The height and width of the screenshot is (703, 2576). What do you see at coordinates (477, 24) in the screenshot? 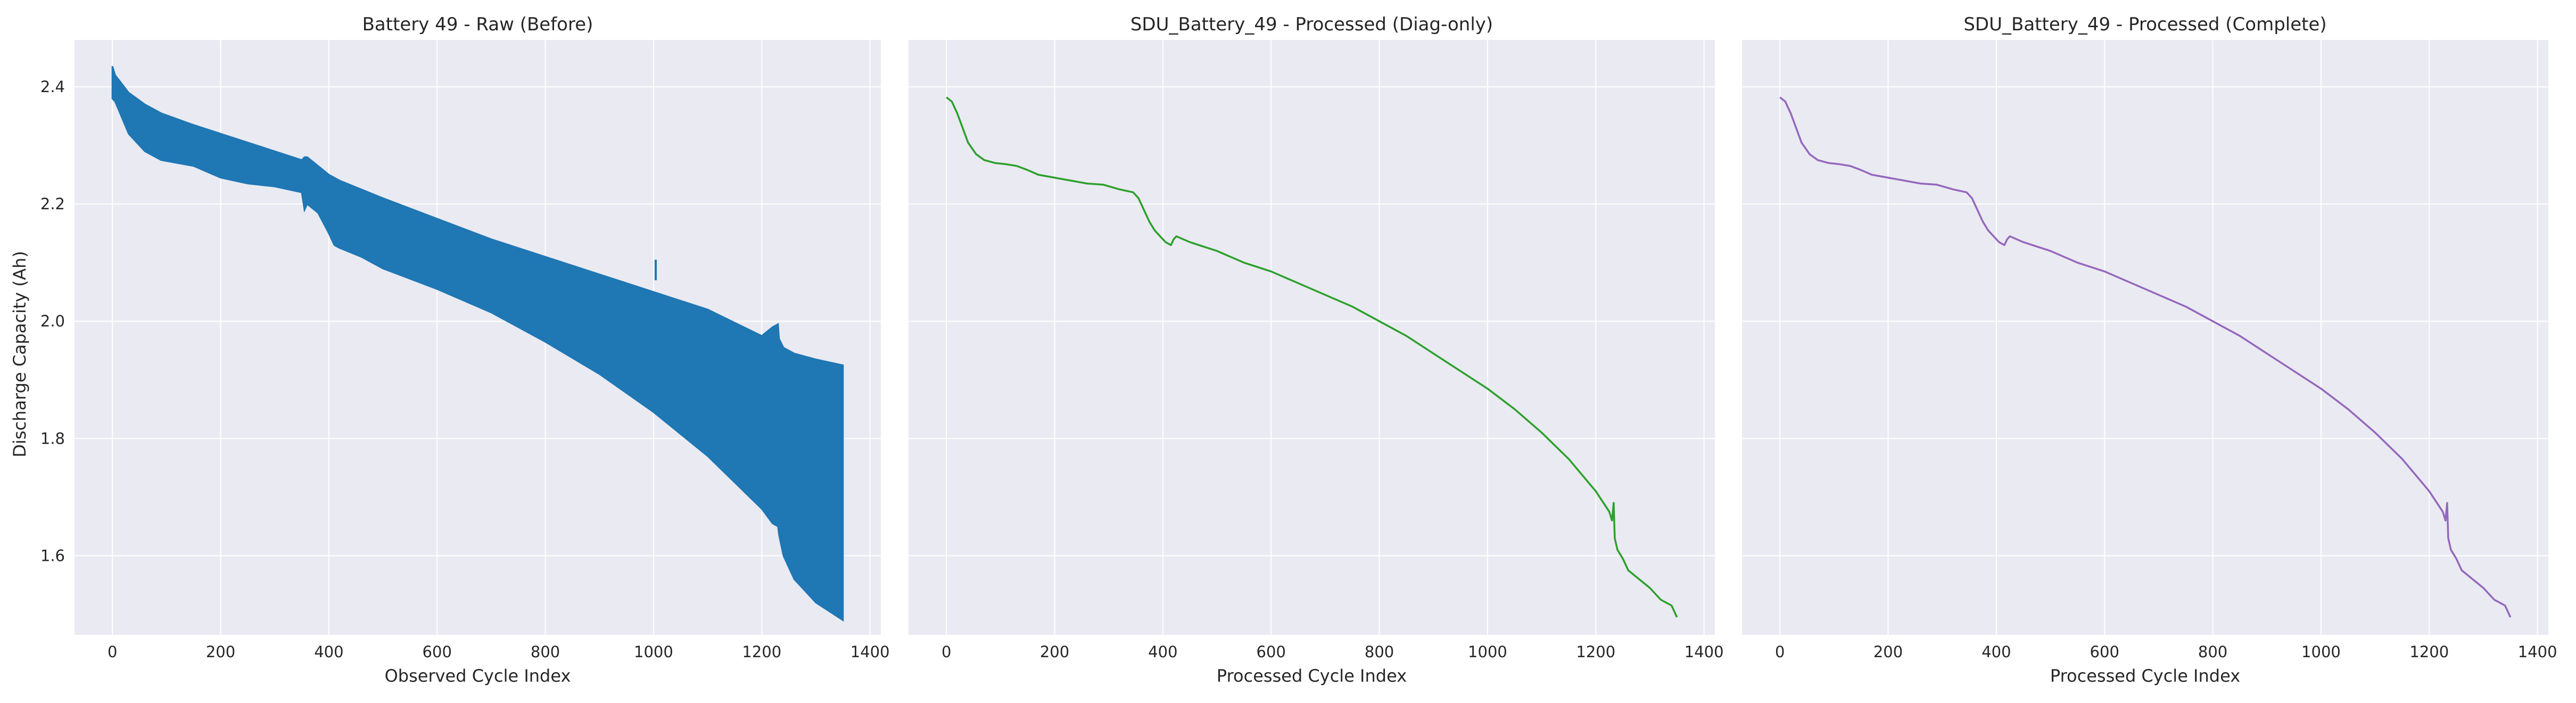
I see `panel-title: Battery 49 - Raw (Before)` at bounding box center [477, 24].